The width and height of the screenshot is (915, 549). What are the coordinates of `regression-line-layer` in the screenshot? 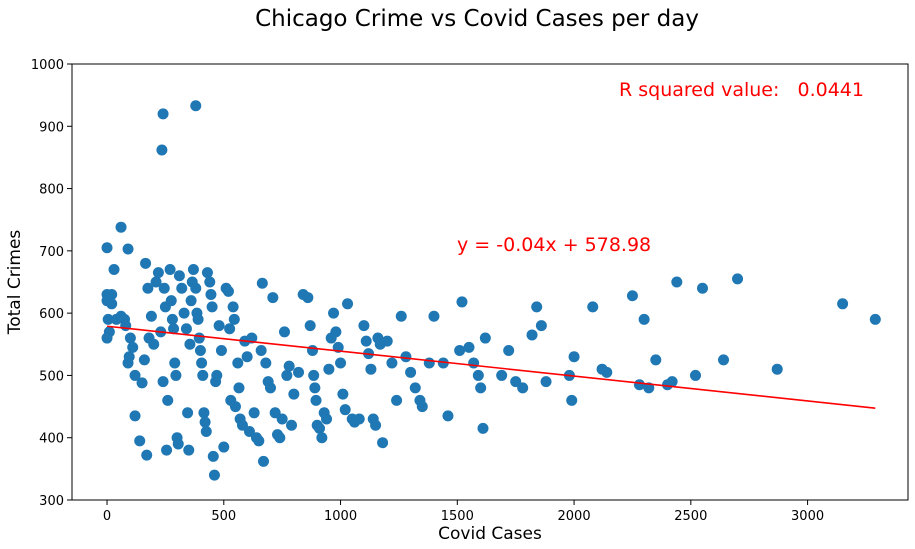 It's located at (491, 367).